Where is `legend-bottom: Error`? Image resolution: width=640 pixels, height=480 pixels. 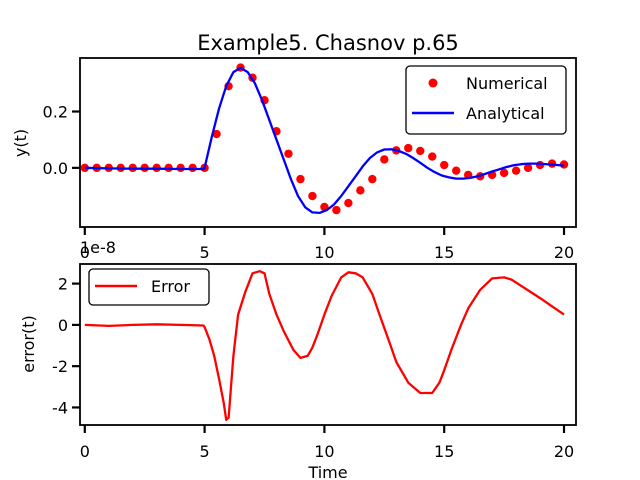 legend-bottom: Error is located at coordinates (149, 287).